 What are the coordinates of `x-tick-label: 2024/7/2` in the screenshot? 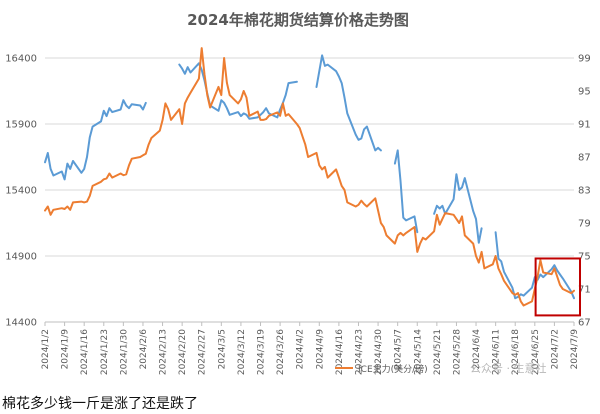 It's located at (555, 349).